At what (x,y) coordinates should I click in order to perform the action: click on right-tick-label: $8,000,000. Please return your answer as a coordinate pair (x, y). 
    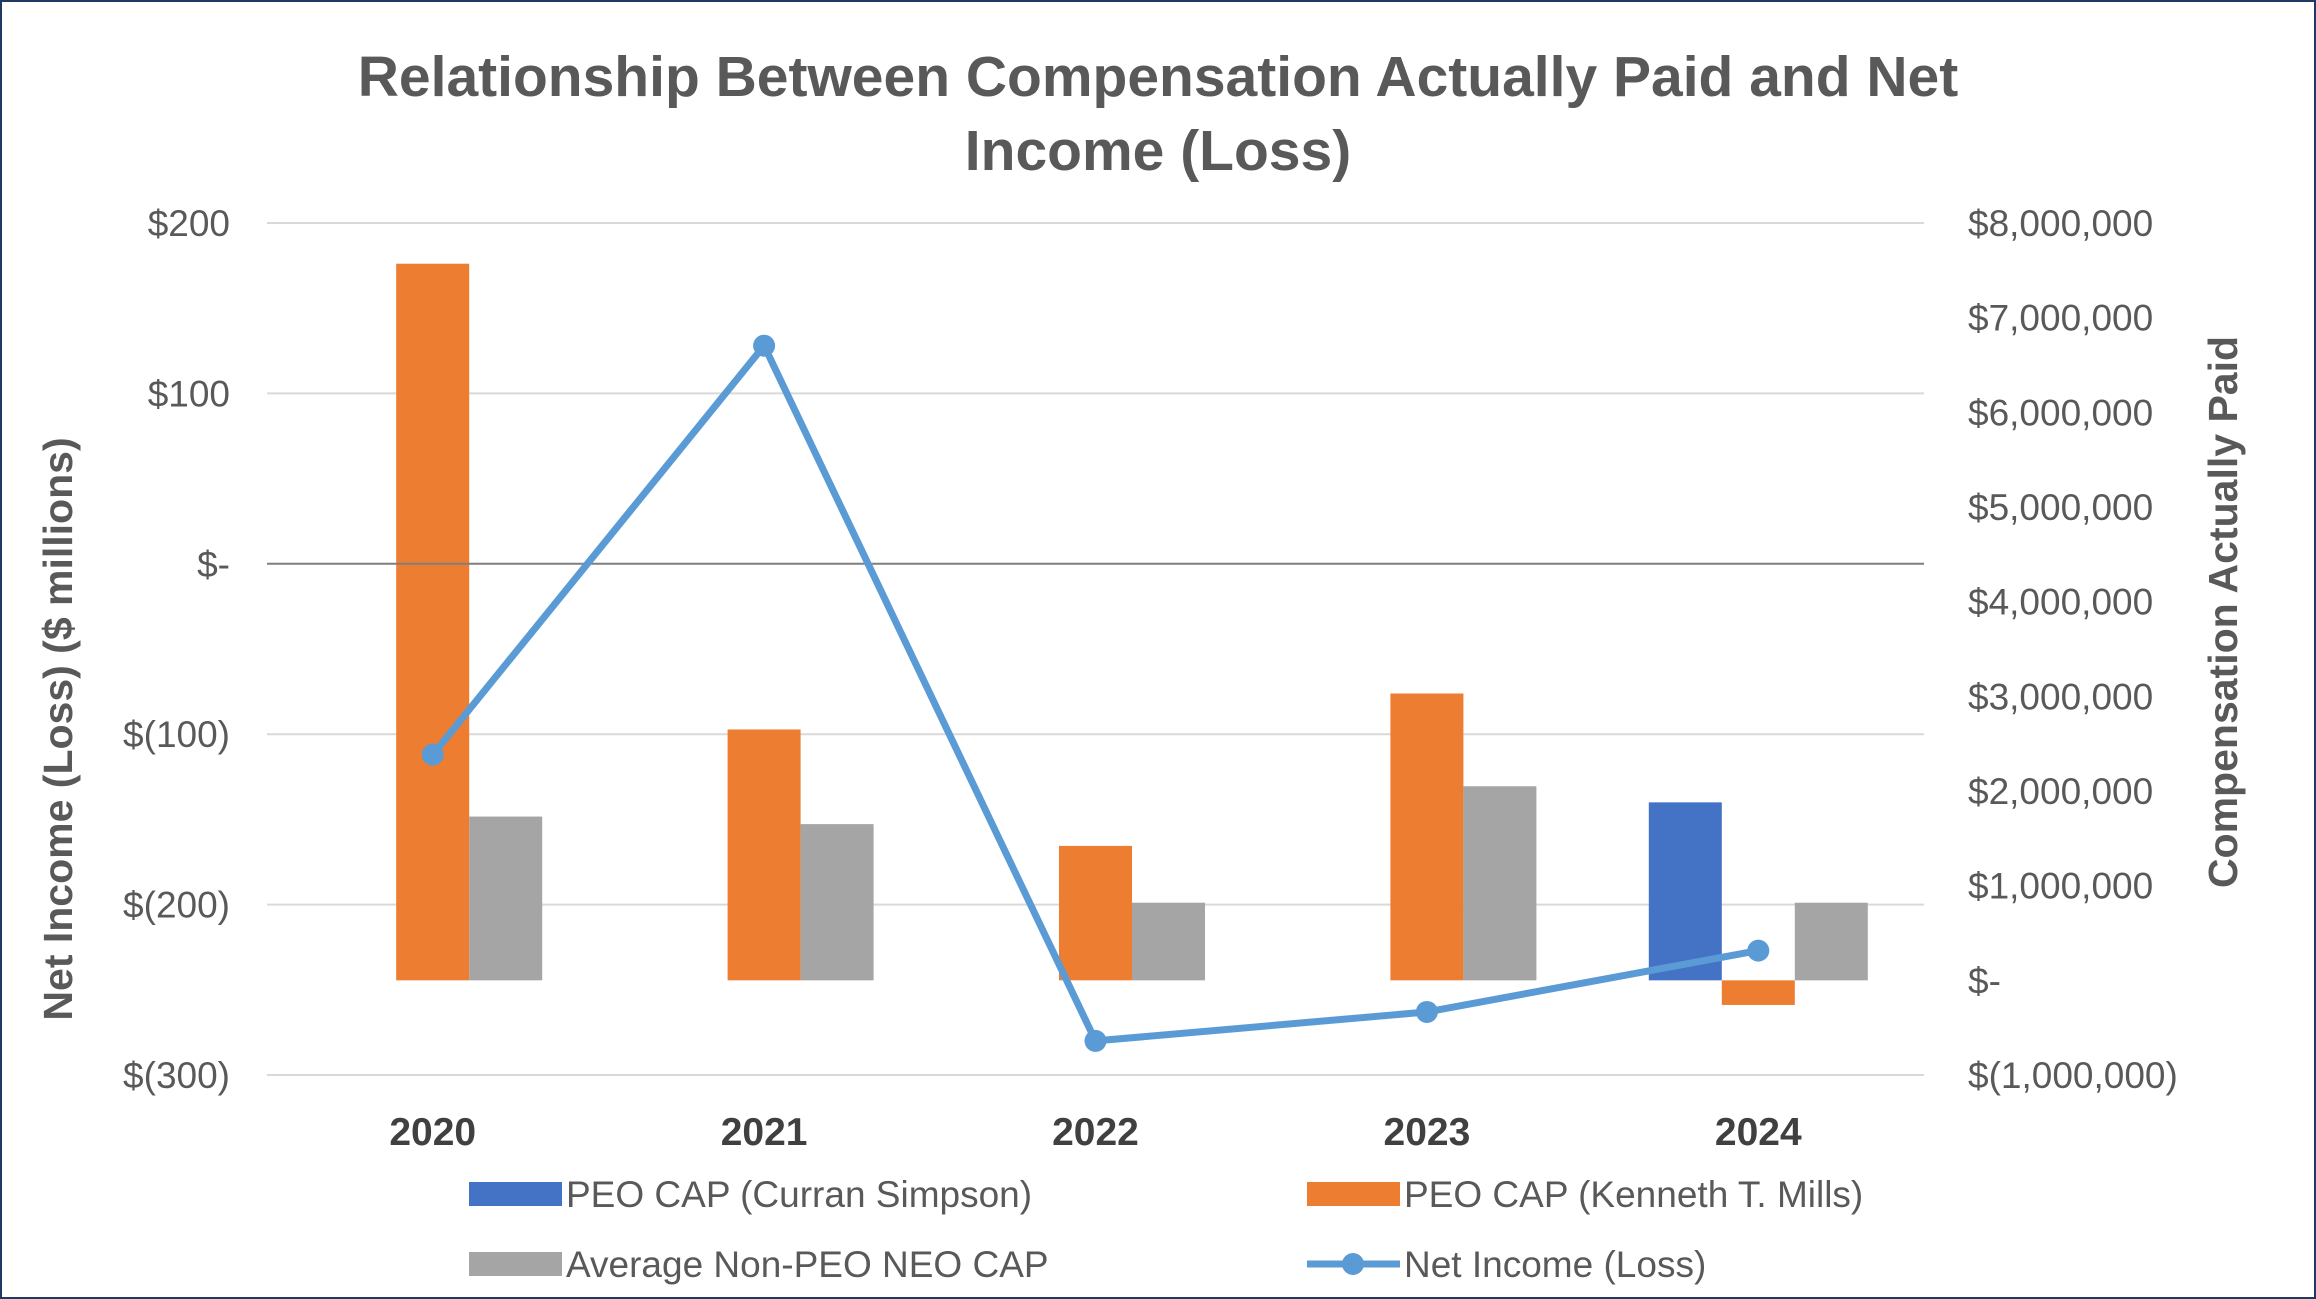
    Looking at the image, I should click on (2060, 223).